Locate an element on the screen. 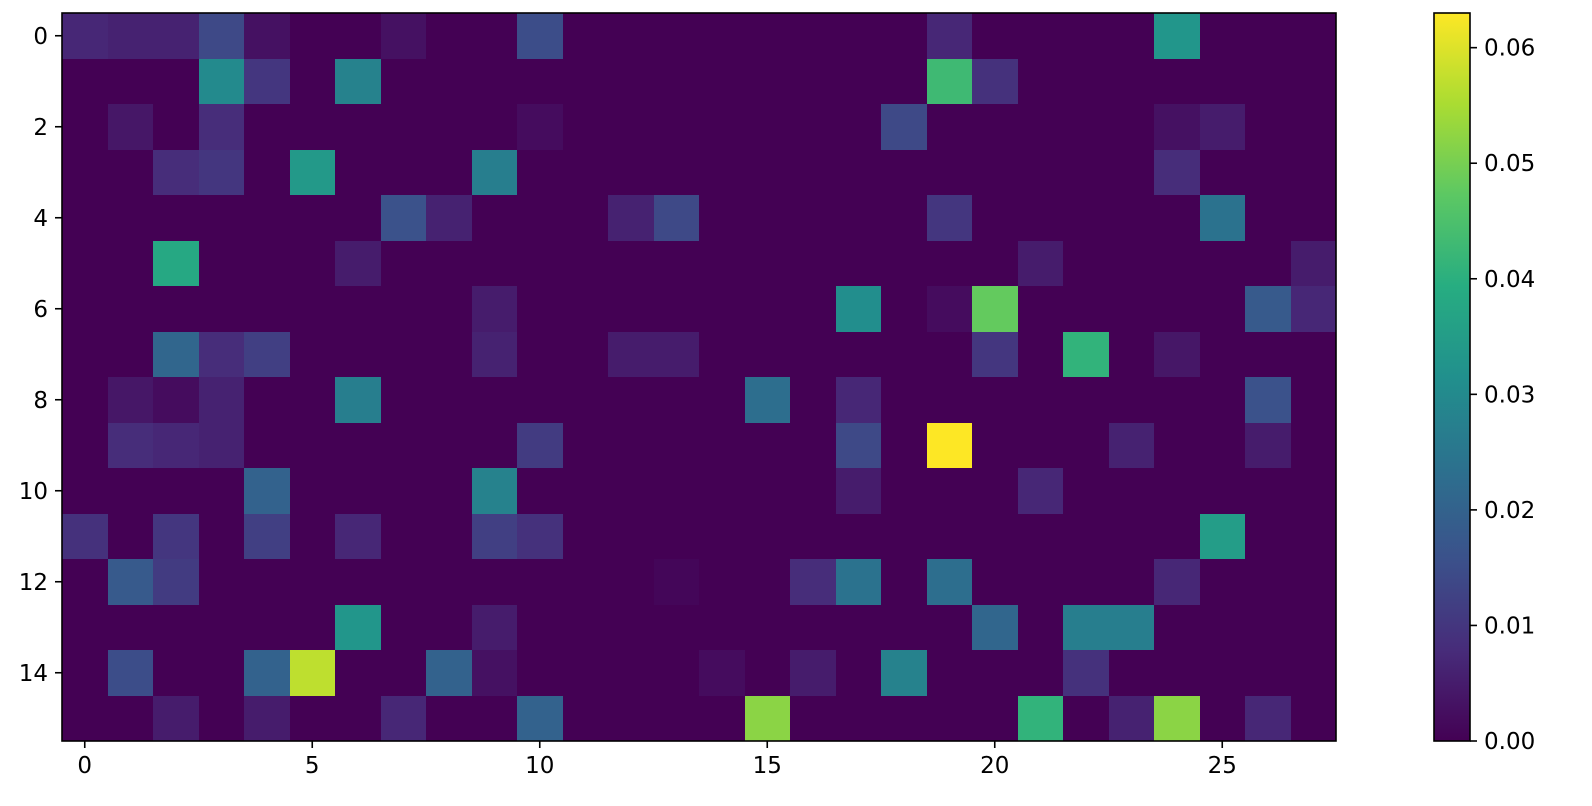 The width and height of the screenshot is (1592, 806). y-tick-label: 2 is located at coordinates (40, 128).